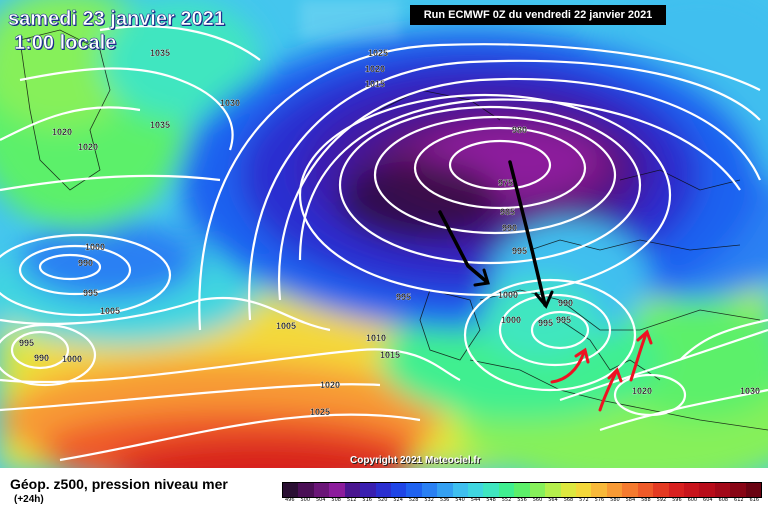  I want to click on black-arrow-east-head, so click(544, 299).